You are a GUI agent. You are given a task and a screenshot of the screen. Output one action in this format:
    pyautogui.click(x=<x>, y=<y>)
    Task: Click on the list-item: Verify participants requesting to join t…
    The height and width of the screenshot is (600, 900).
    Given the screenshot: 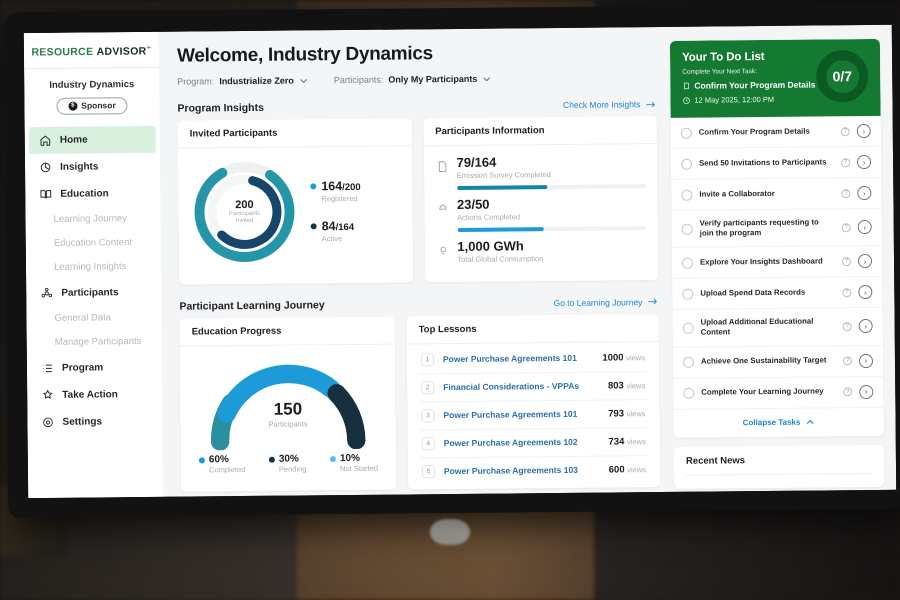 What is the action you would take?
    pyautogui.click(x=776, y=228)
    